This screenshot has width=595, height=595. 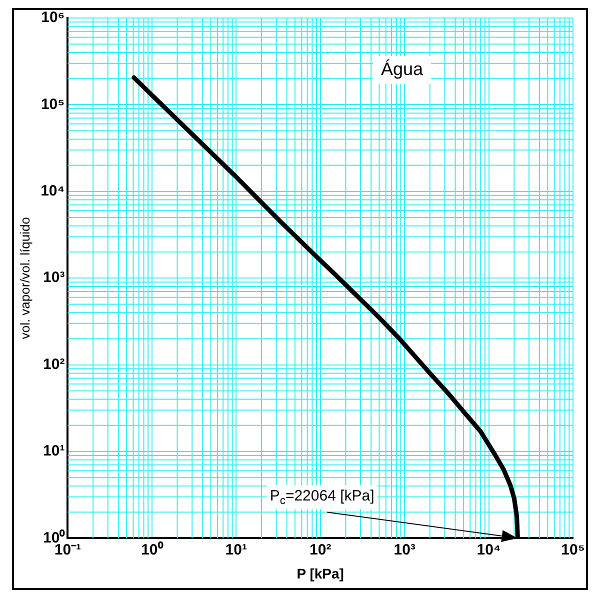 I want to click on y-tick-label: 10², so click(x=54, y=364).